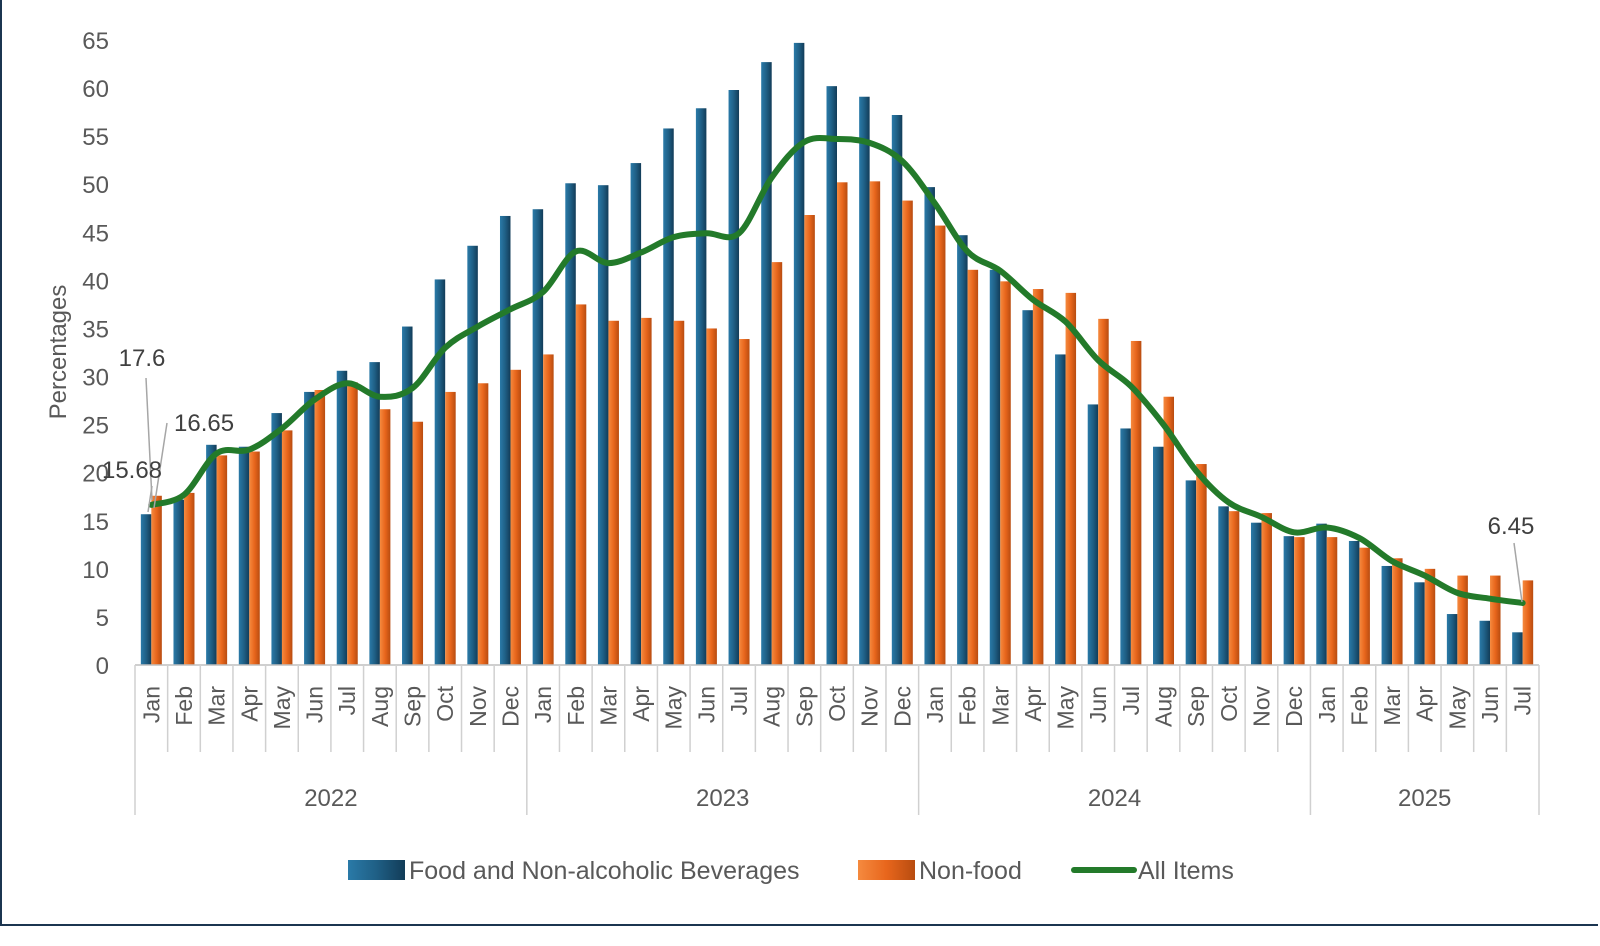 This screenshot has width=1600, height=946. Describe the element at coordinates (95, 570) in the screenshot. I see `y-tick-label: 10` at that location.